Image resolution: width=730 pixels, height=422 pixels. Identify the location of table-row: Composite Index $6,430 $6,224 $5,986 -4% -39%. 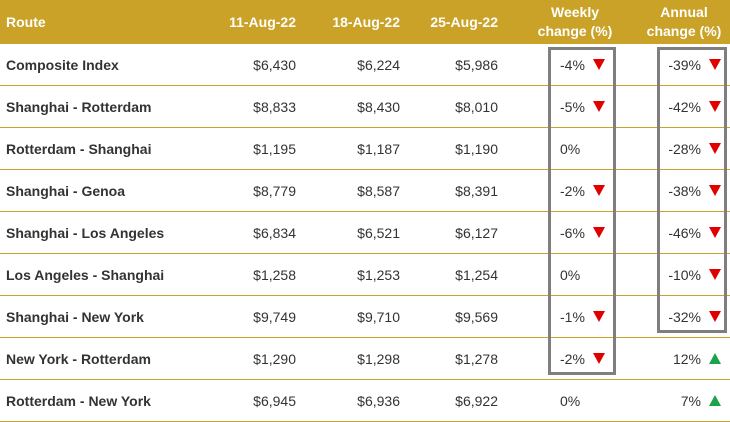
(365, 65).